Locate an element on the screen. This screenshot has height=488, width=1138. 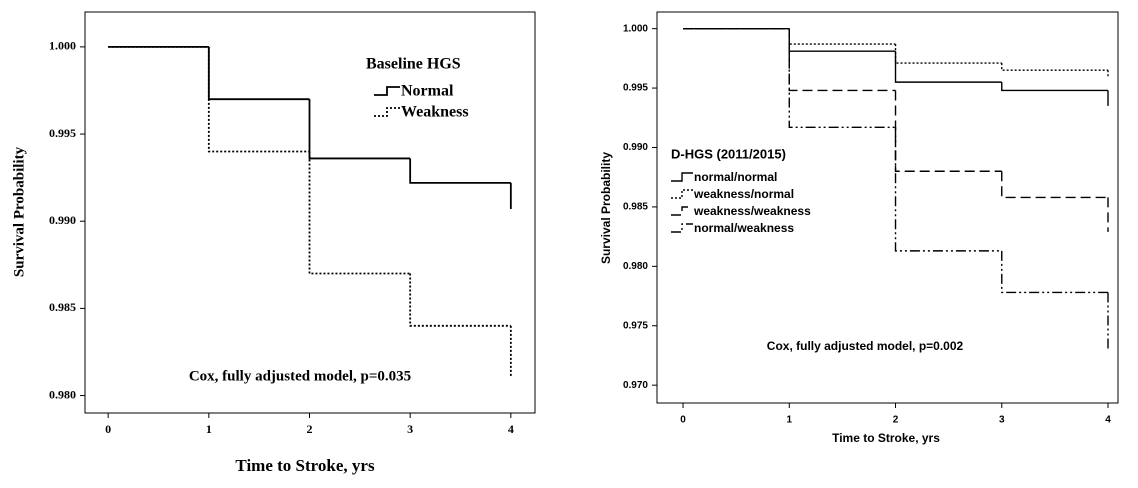
legend-title: D-HGS (2011/2015) is located at coordinates (728, 153).